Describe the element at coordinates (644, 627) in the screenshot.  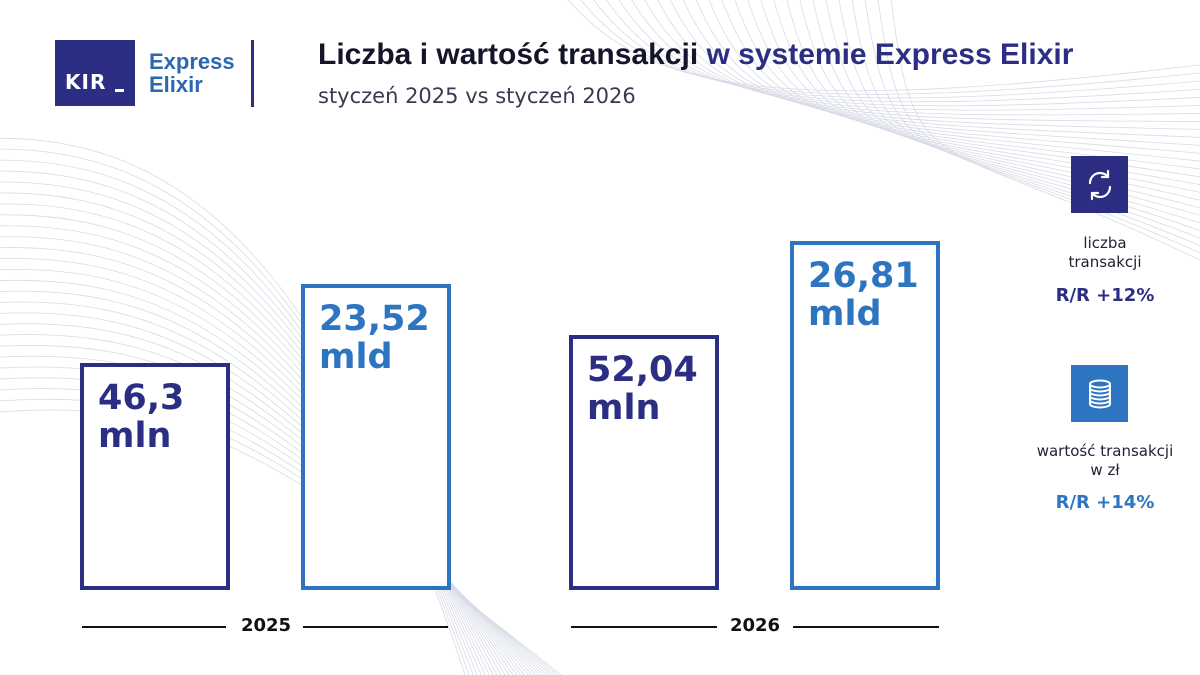
I see `axis-line-2026-left` at that location.